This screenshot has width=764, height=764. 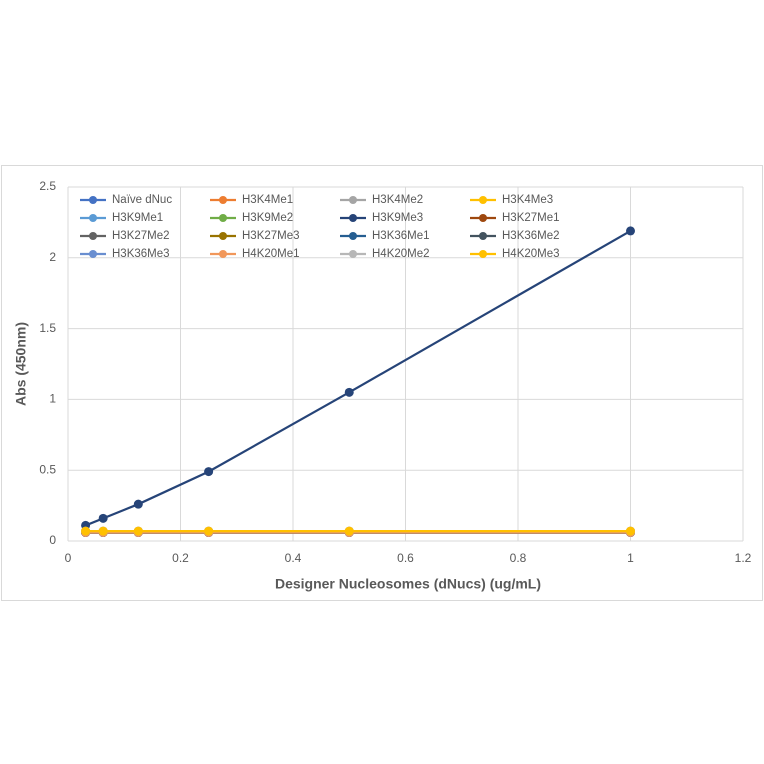 What do you see at coordinates (52, 540) in the screenshot?
I see `y-tick-label: 0` at bounding box center [52, 540].